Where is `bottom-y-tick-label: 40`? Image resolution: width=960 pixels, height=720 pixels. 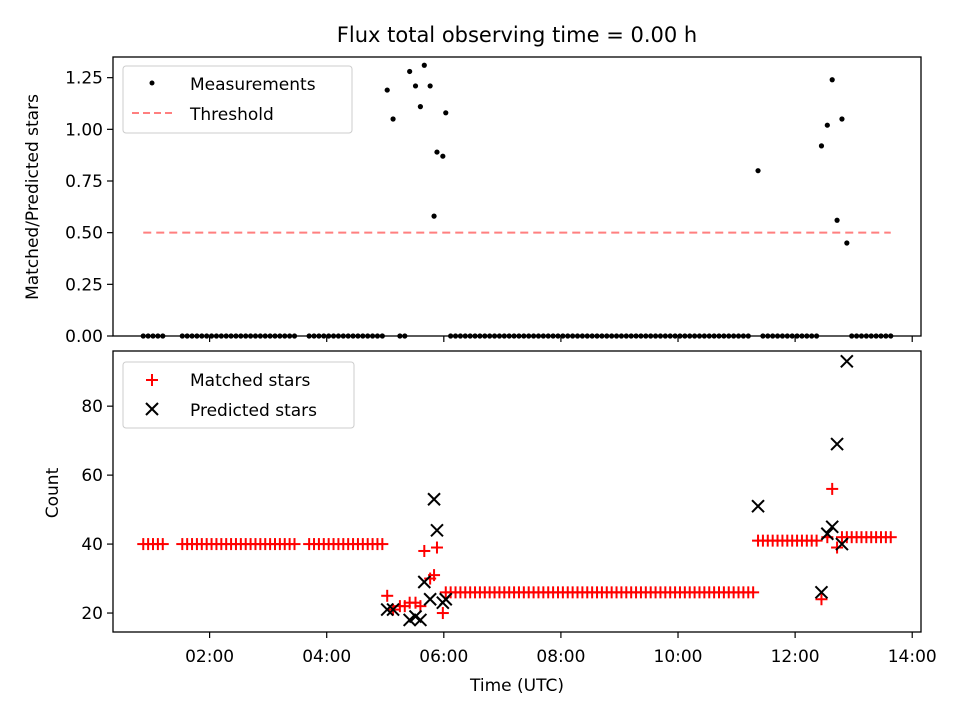
bottom-y-tick-label: 40 is located at coordinates (92, 545).